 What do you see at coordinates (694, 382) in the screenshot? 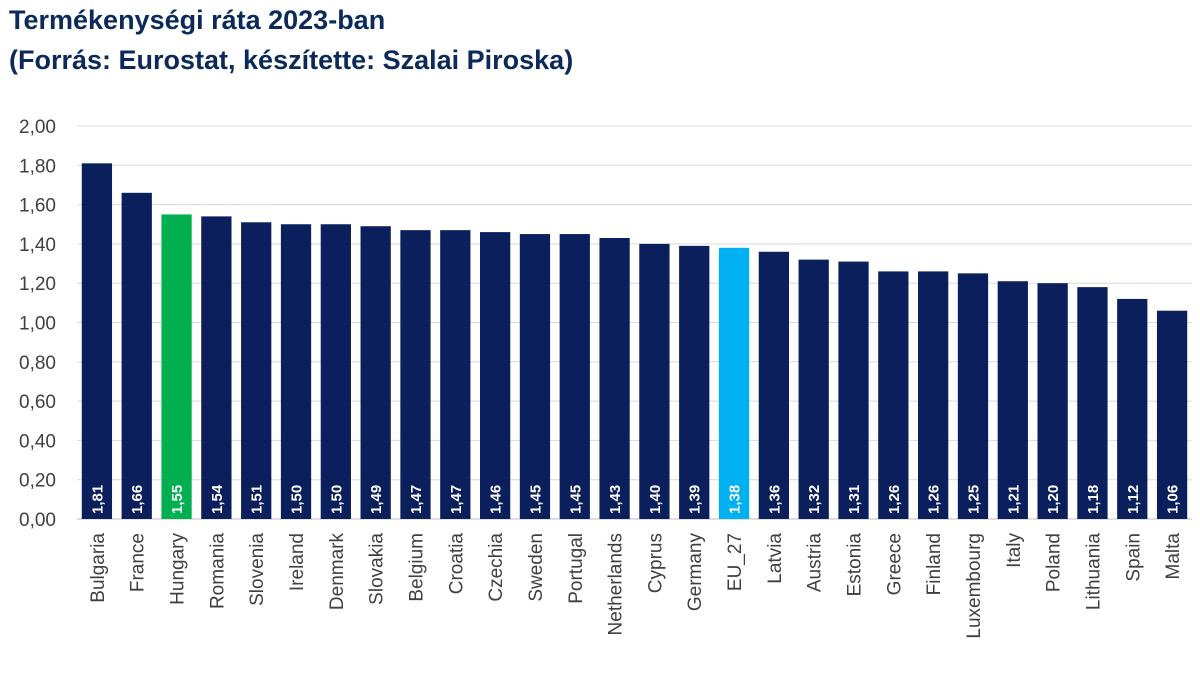
I see `bar-germany` at bounding box center [694, 382].